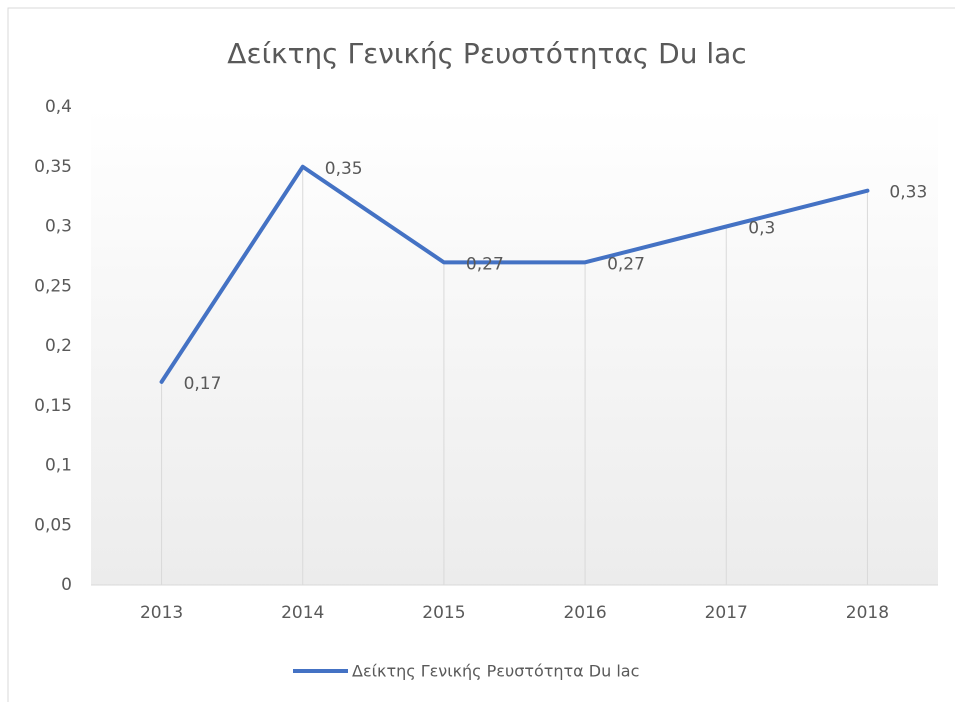  I want to click on data-label: 0,3, so click(761, 229).